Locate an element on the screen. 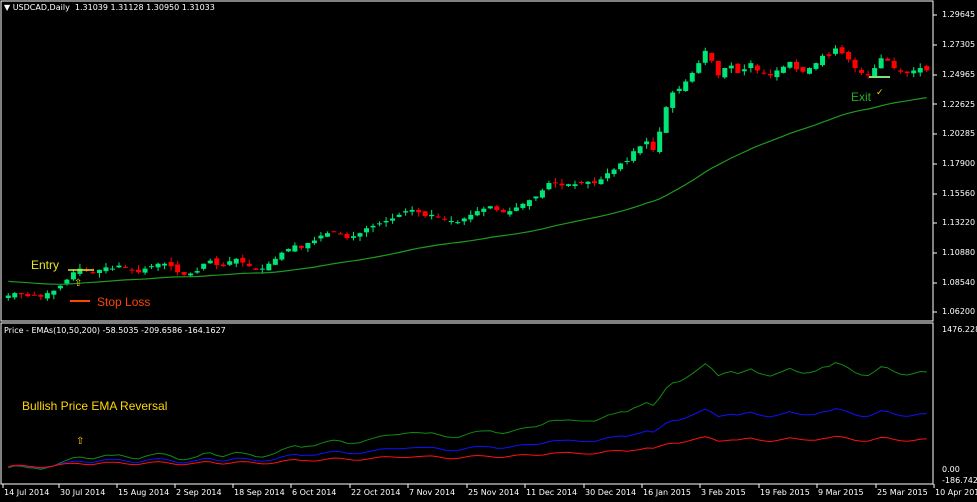 The image size is (977, 502). price-tick: 1.10880 is located at coordinates (959, 252).